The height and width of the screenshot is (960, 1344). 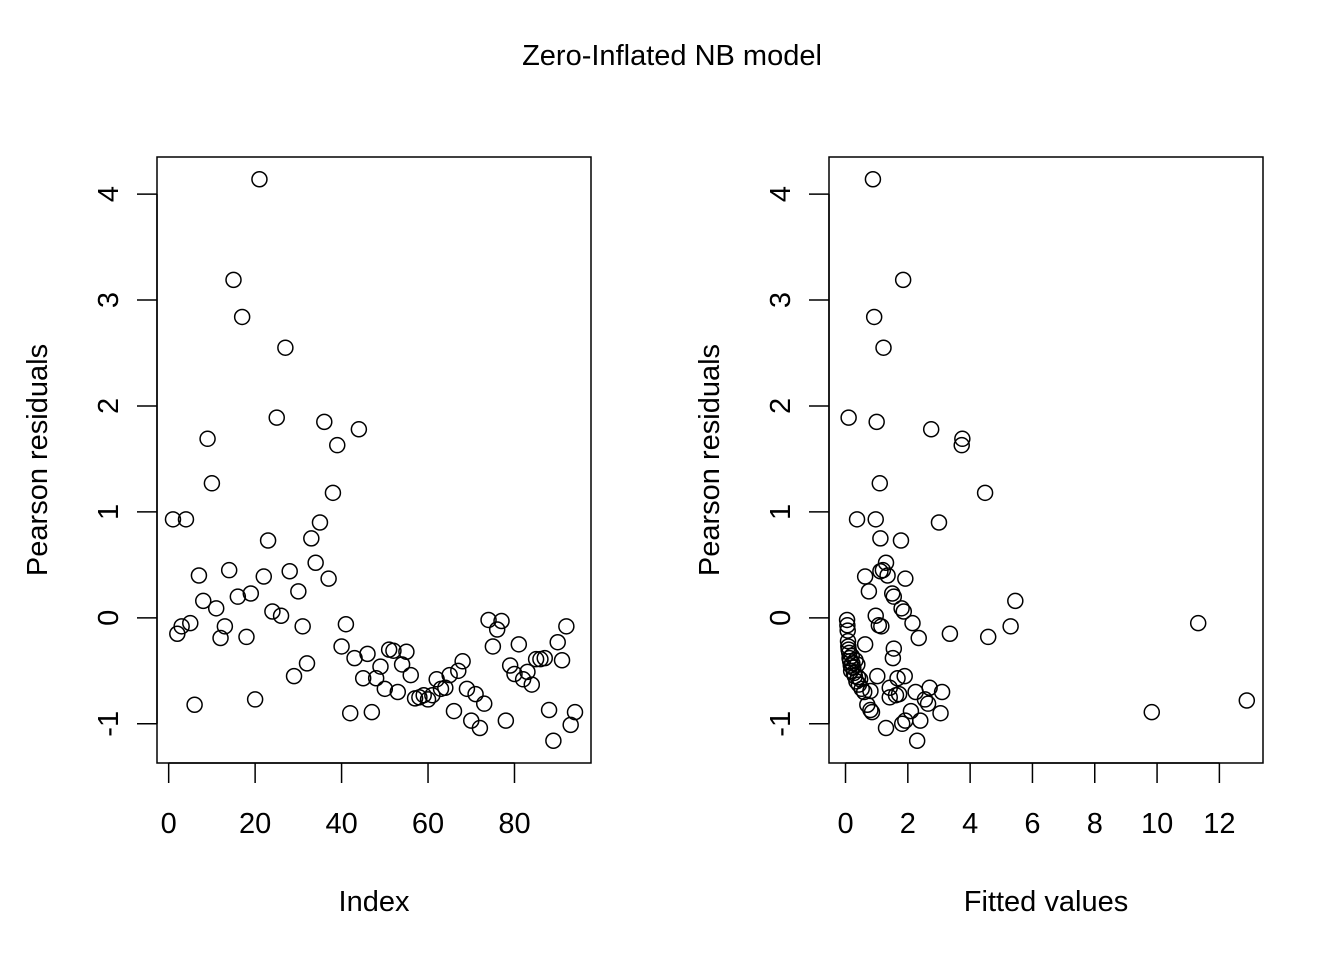 I want to click on x-tick-label: 60, so click(x=428, y=824).